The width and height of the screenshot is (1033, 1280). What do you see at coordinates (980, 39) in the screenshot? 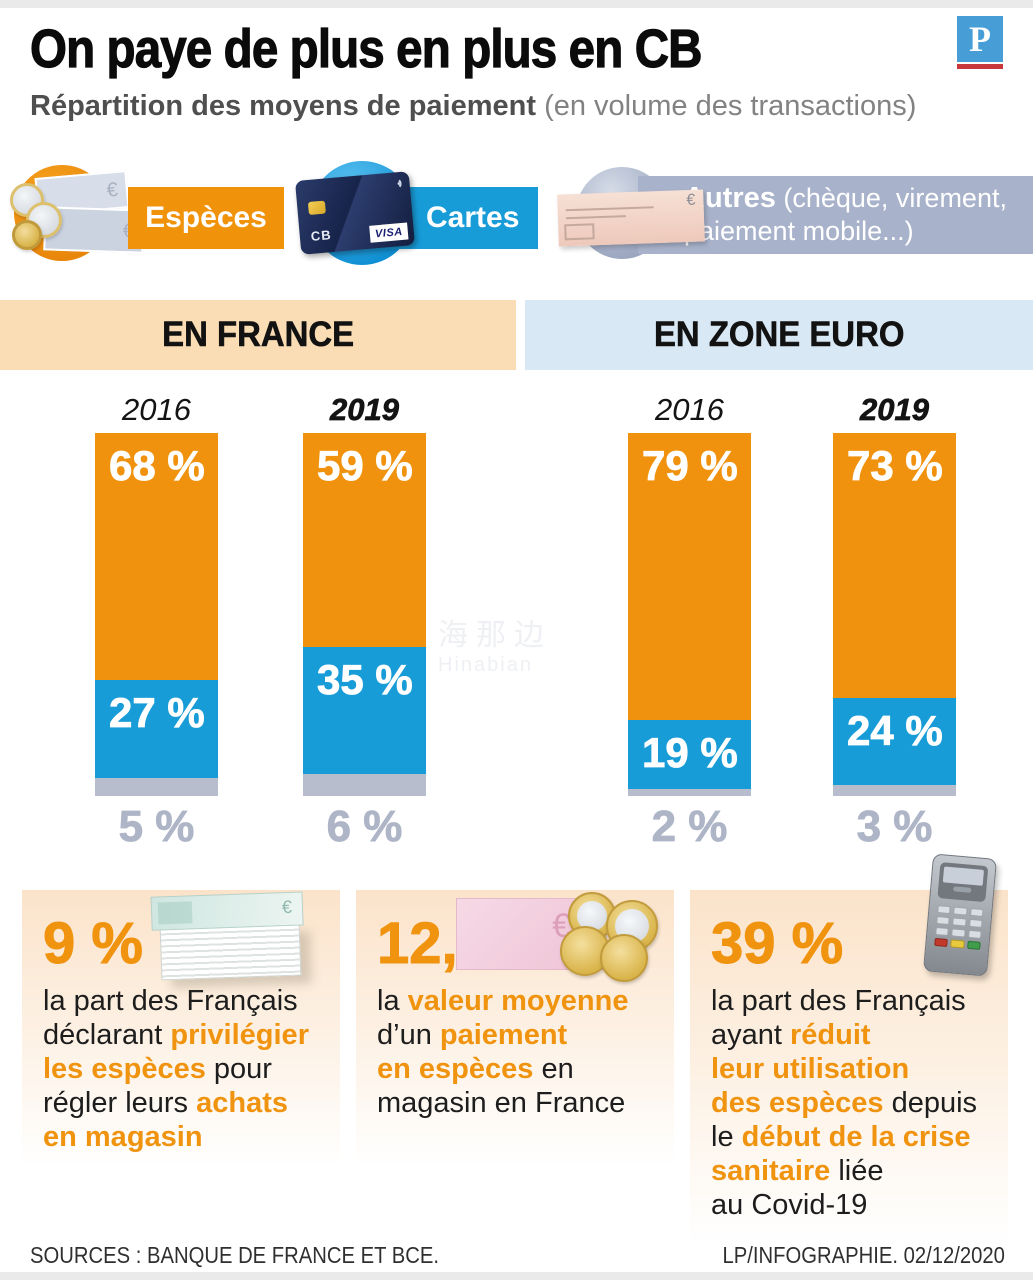
I see `logo-letter: P` at bounding box center [980, 39].